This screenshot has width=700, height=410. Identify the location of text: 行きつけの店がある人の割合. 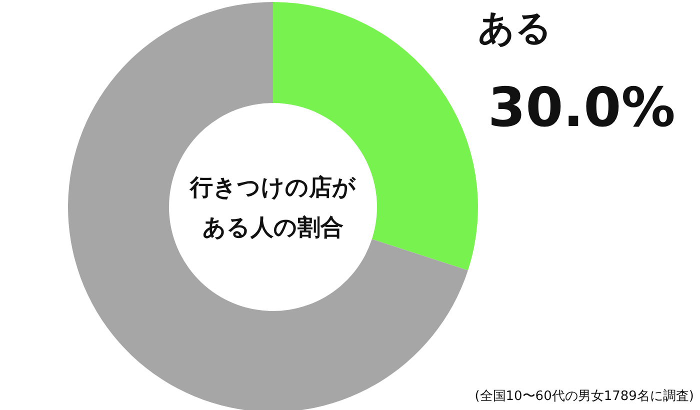
(272, 207).